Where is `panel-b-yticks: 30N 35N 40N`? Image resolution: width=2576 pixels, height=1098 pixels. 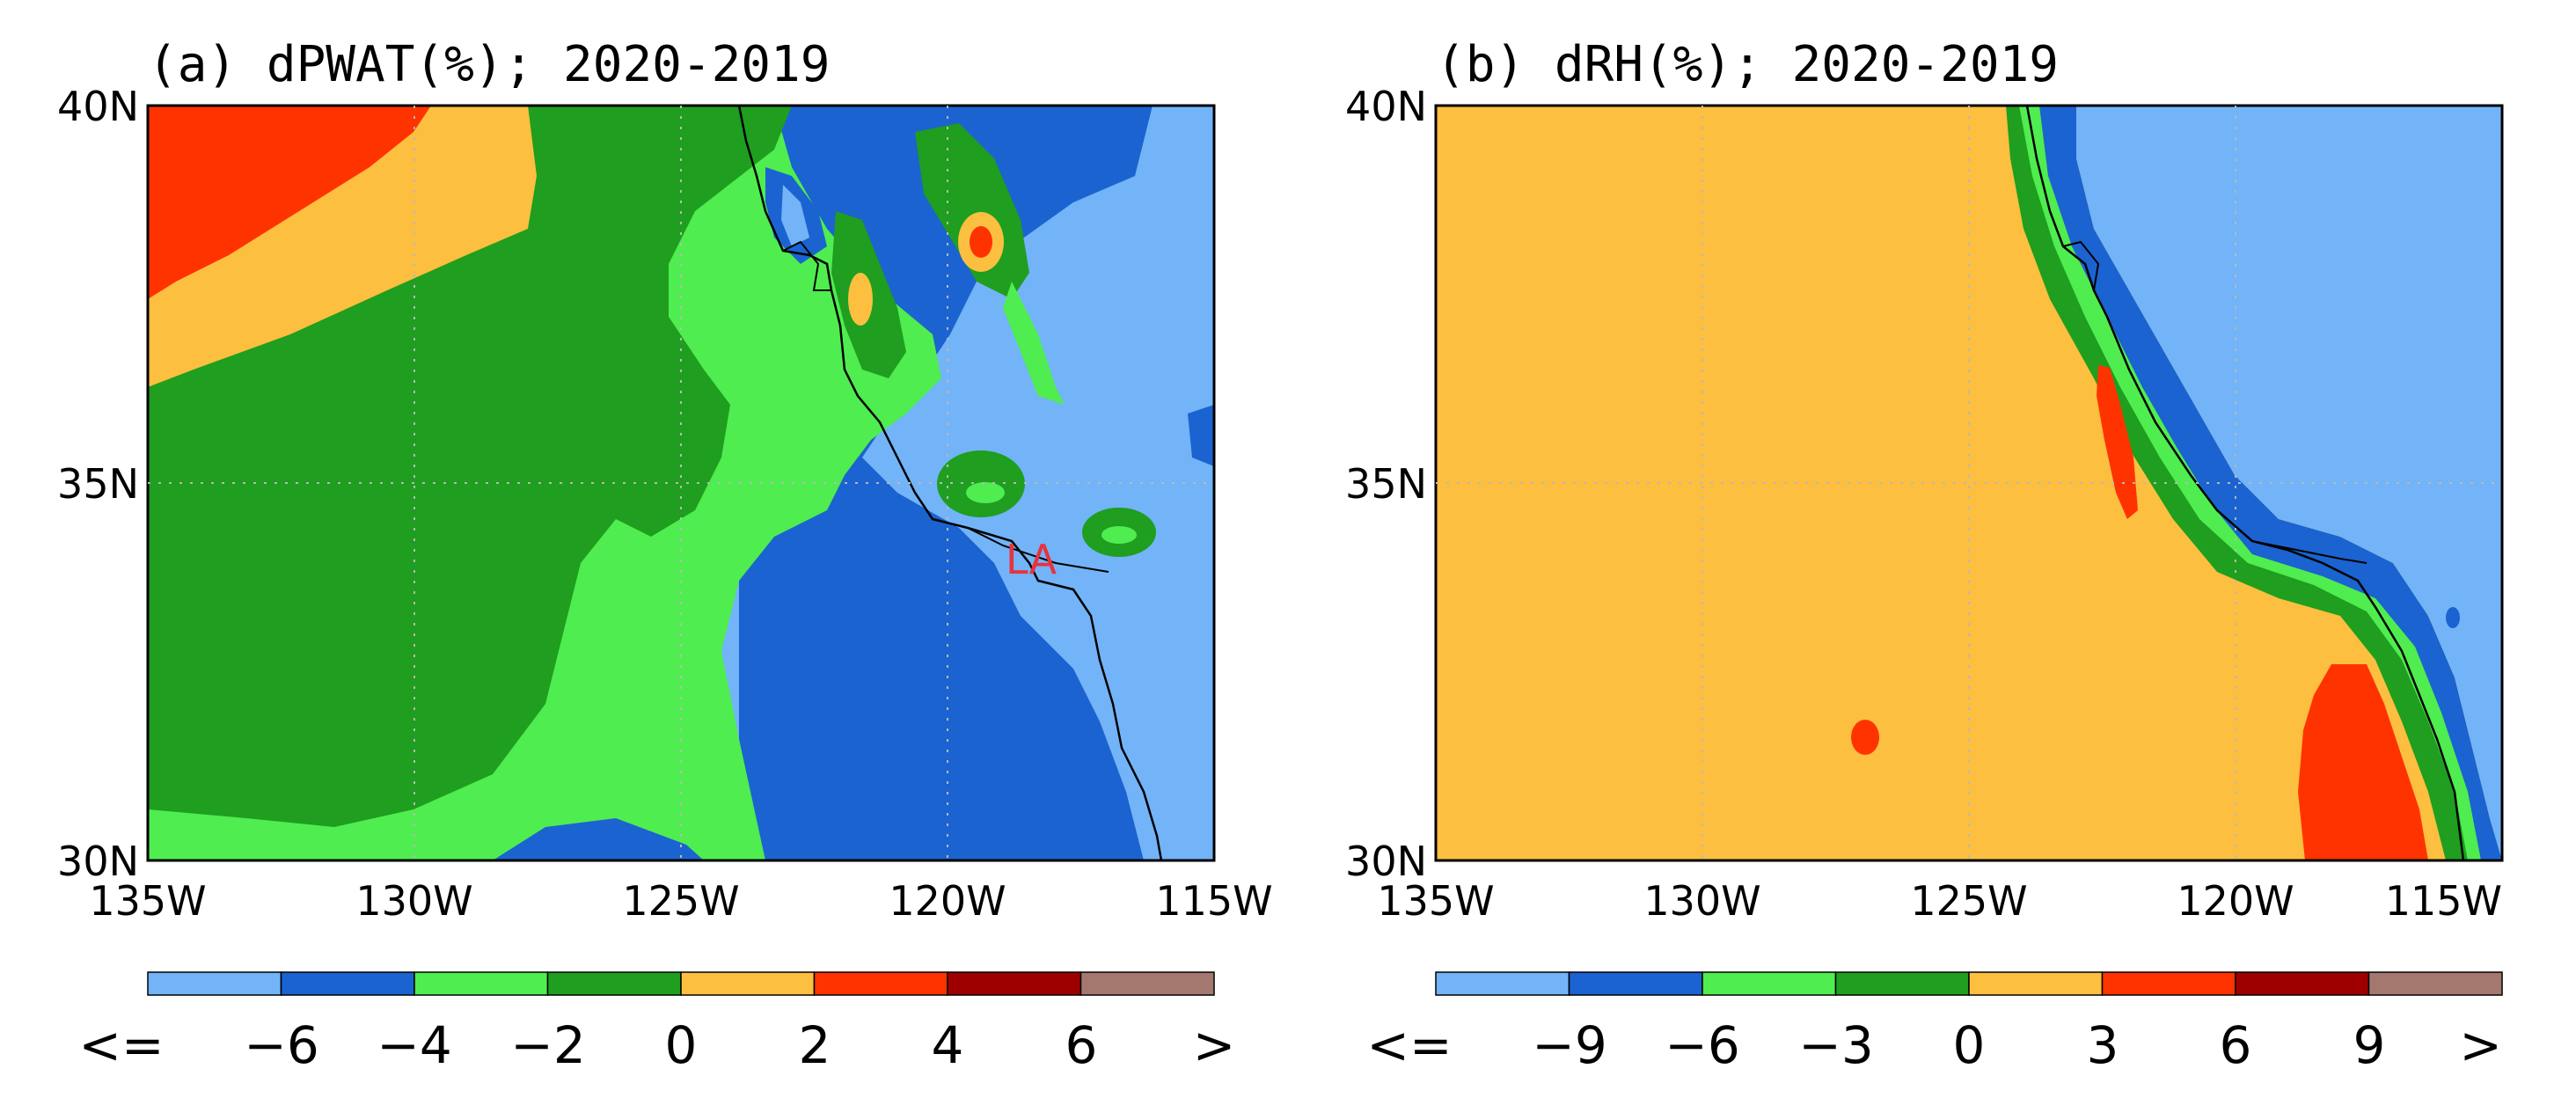
panel-b-yticks: 30N 35N 40N is located at coordinates (1386, 484).